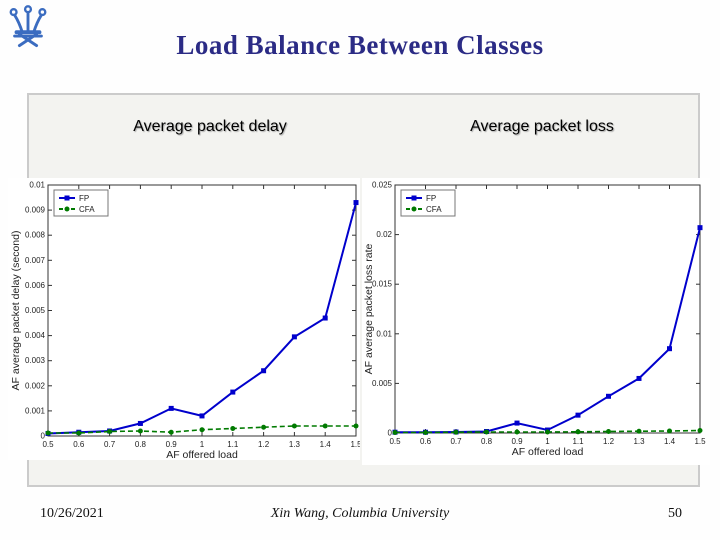 The width and height of the screenshot is (720, 540). I want to click on slide-number: 50, so click(675, 513).